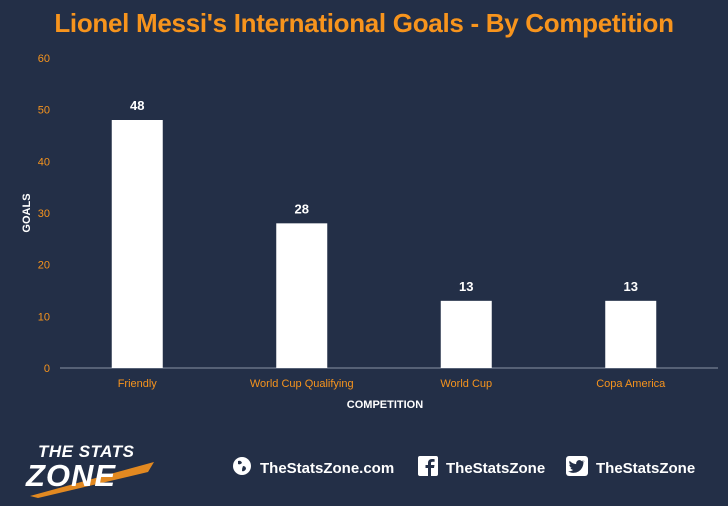 The width and height of the screenshot is (728, 506). Describe the element at coordinates (385, 405) in the screenshot. I see `x-axis-title: COMPETITION` at that location.